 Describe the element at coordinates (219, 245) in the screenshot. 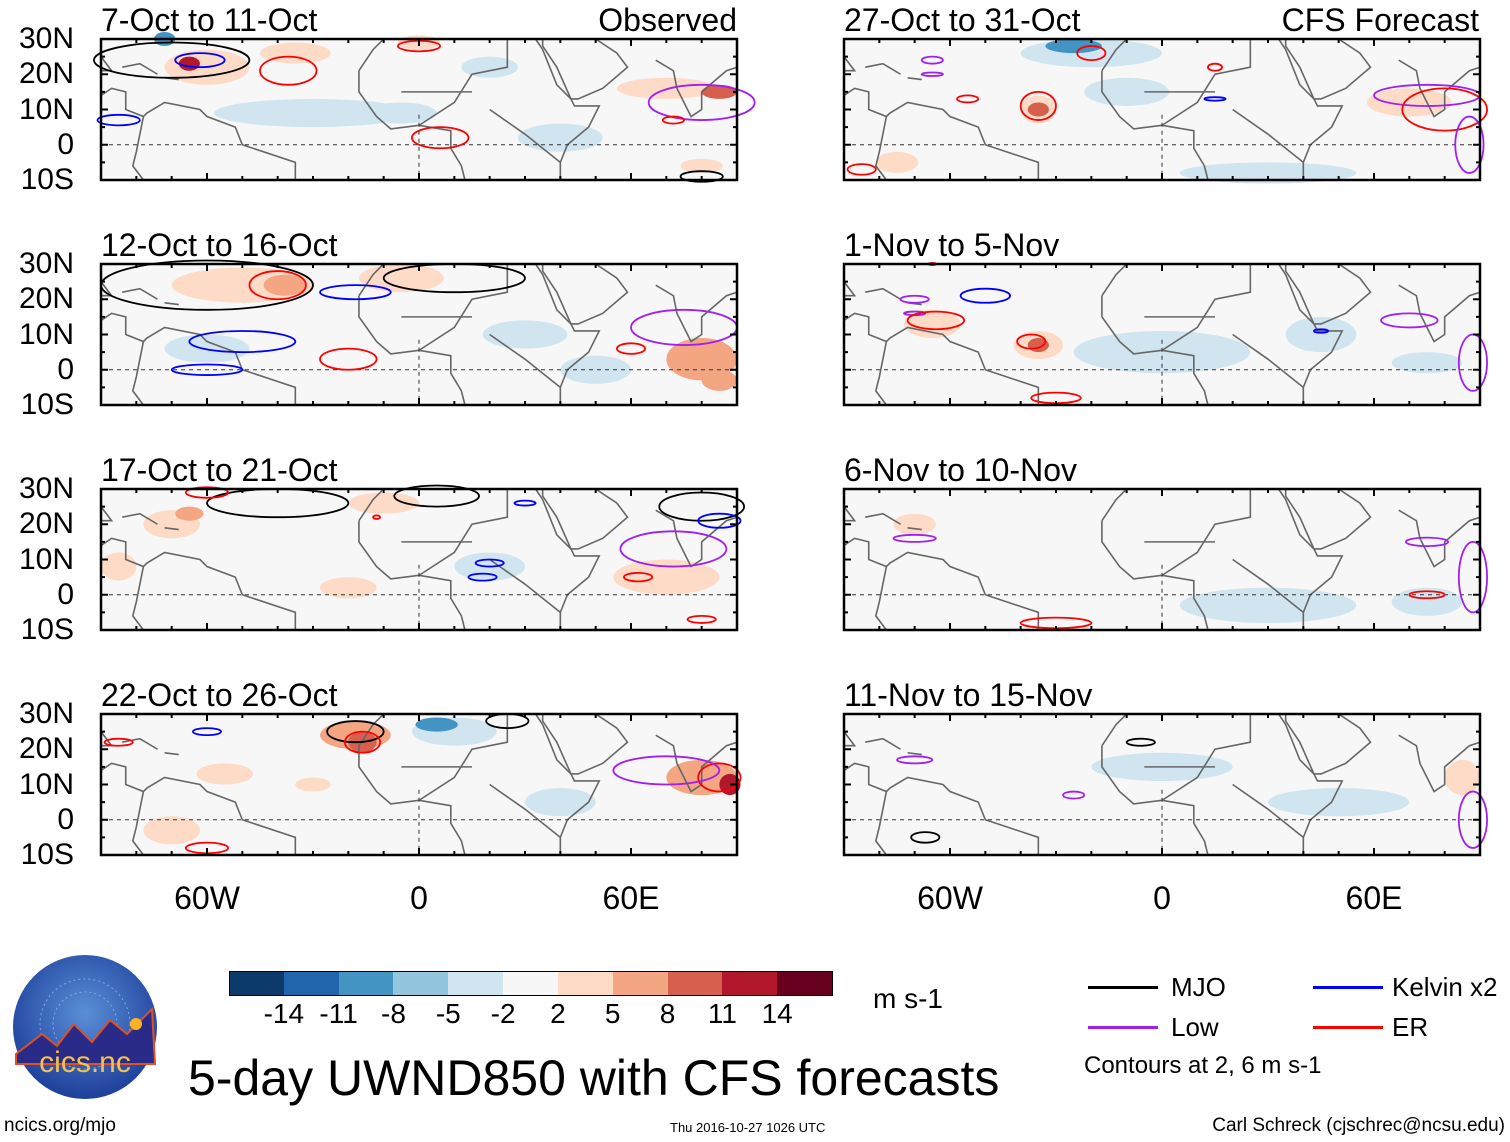

I see `panel-title: 12-Oct to 16-Oct` at that location.